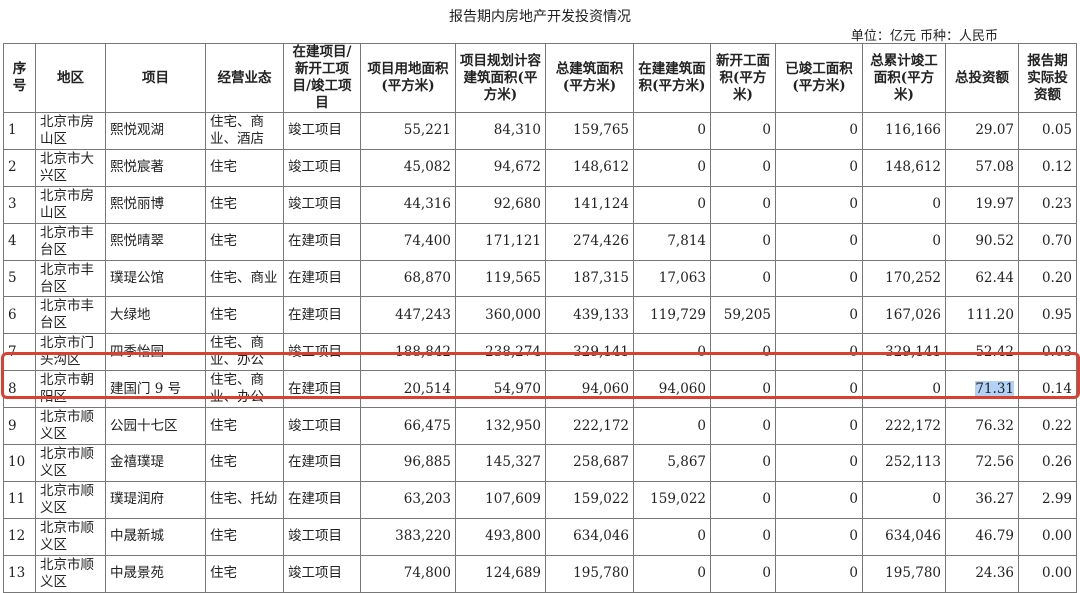 This screenshot has height=593, width=1080. Describe the element at coordinates (19, 131) in the screenshot. I see `cell-index: 1` at that location.